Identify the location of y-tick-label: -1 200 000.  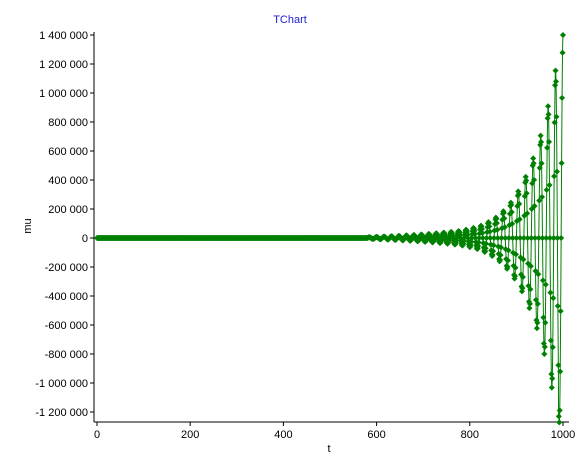
(61, 413).